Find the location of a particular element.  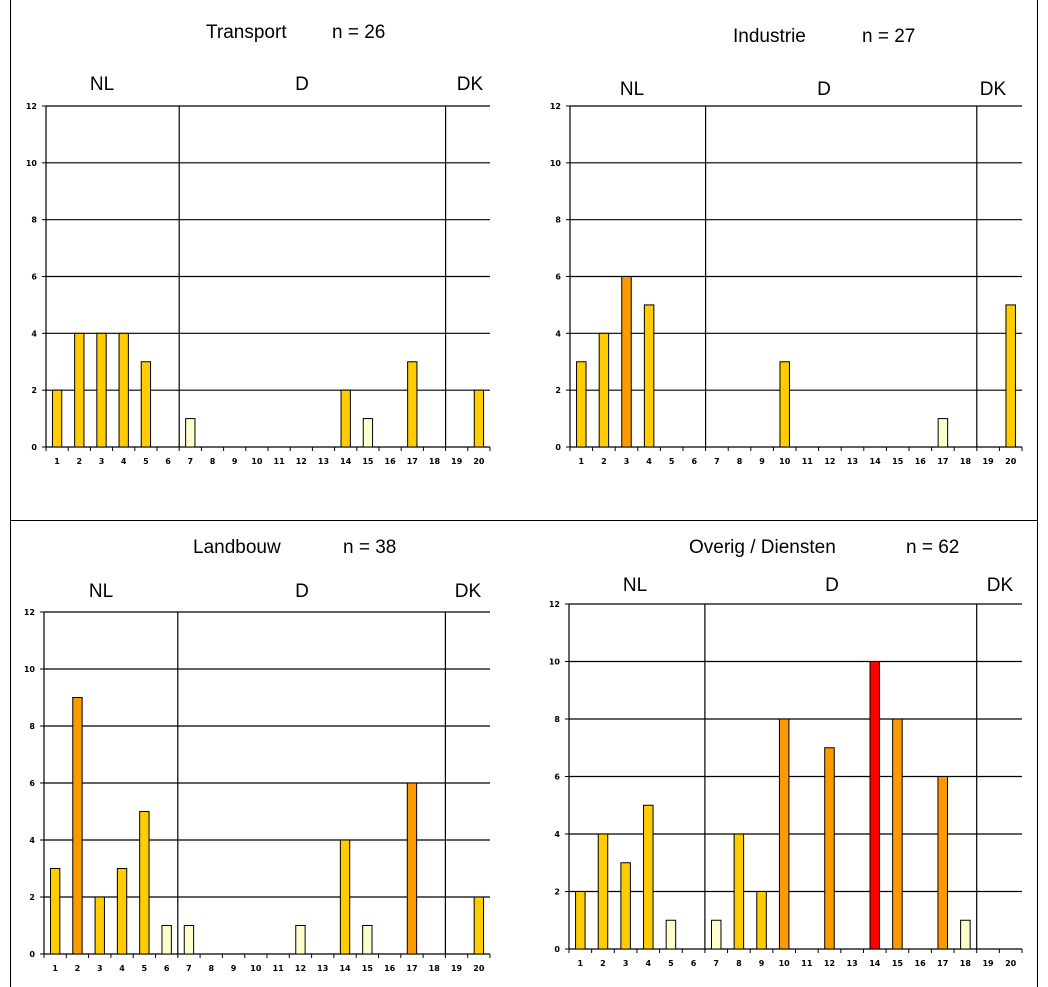

x-tick-label: 9 is located at coordinates (235, 461).